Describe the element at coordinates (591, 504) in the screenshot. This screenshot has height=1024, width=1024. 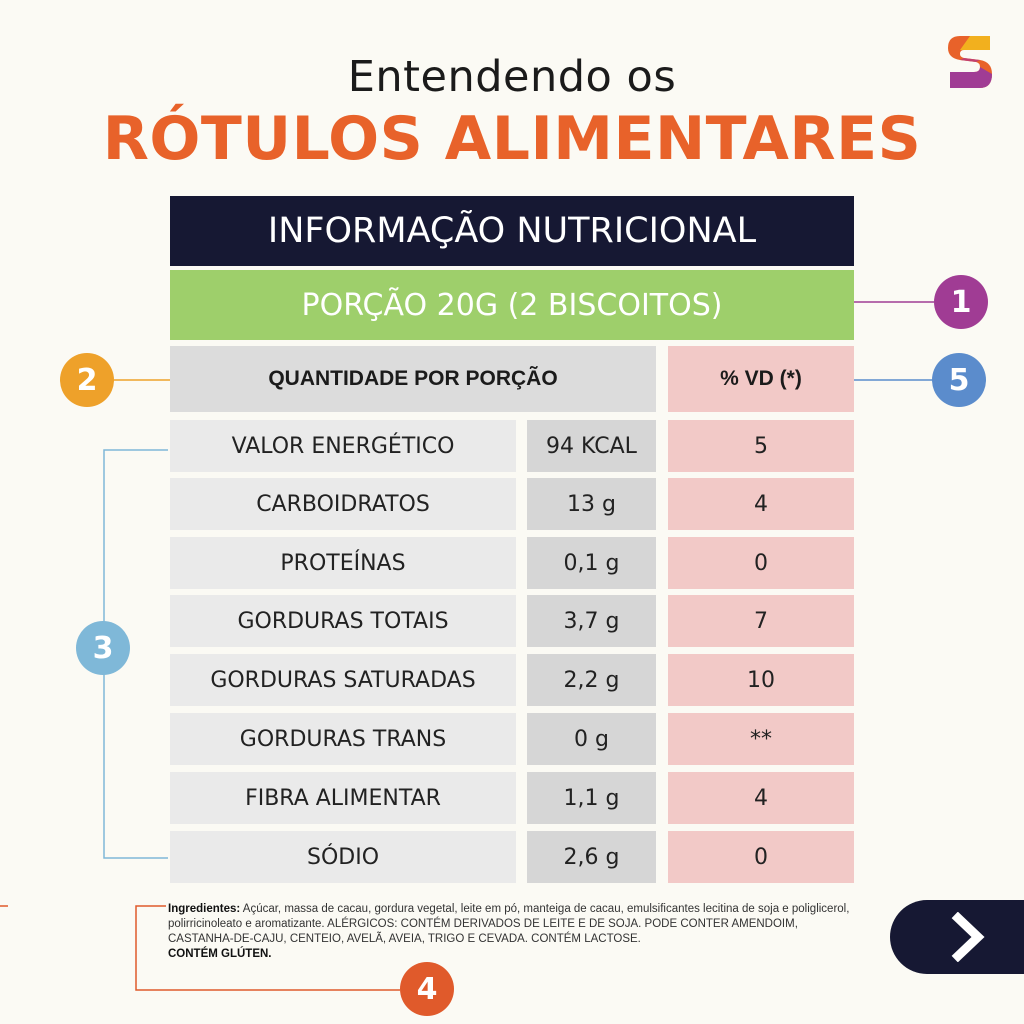
I see `nutrient-amount: 13 g` at that location.